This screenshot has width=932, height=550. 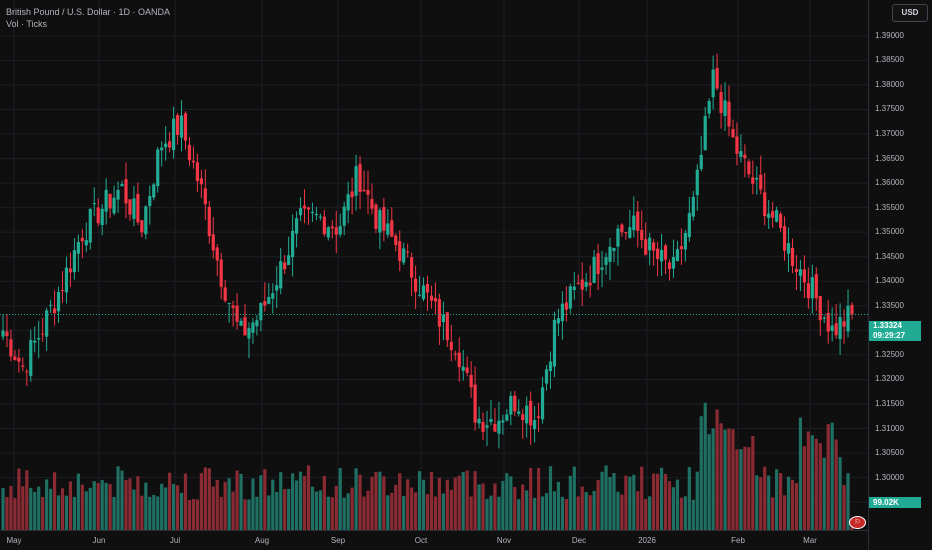 What do you see at coordinates (857, 522) in the screenshot?
I see `flag-icon: ⚐` at bounding box center [857, 522].